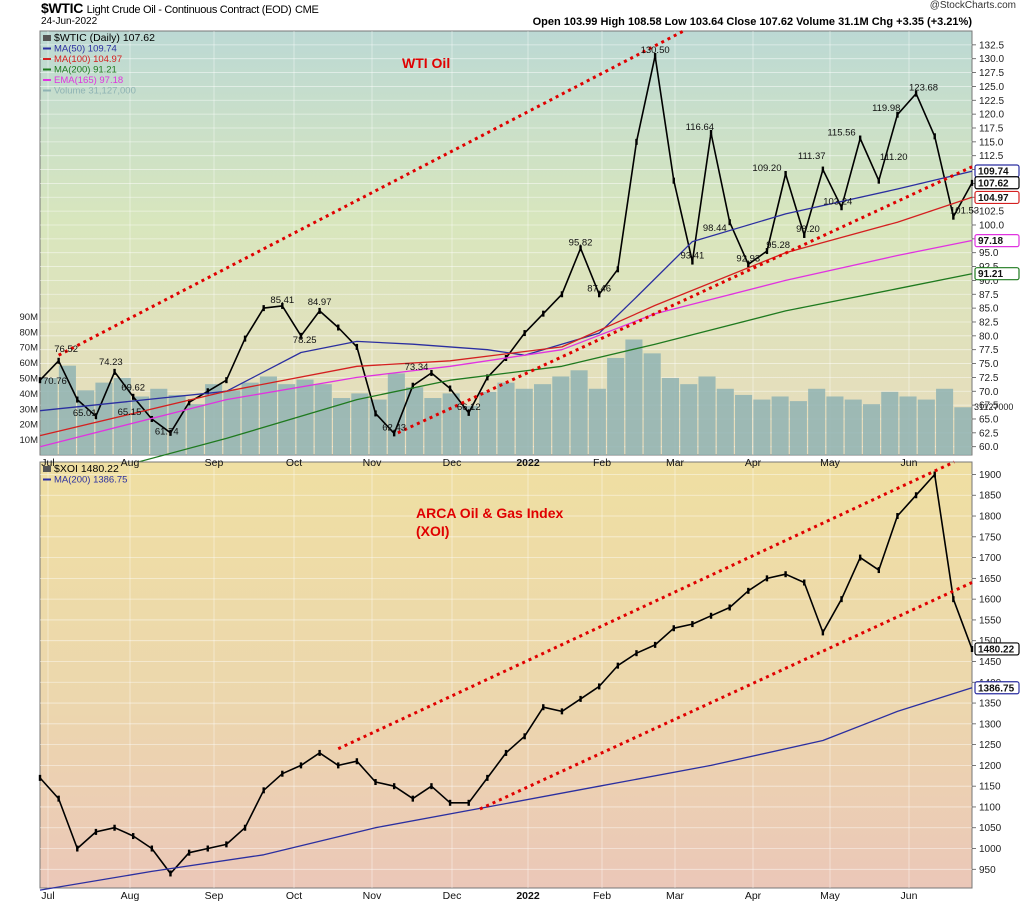 This screenshot has height=905, width=1024. I want to click on y-tick-label: 130.0, so click(991, 59).